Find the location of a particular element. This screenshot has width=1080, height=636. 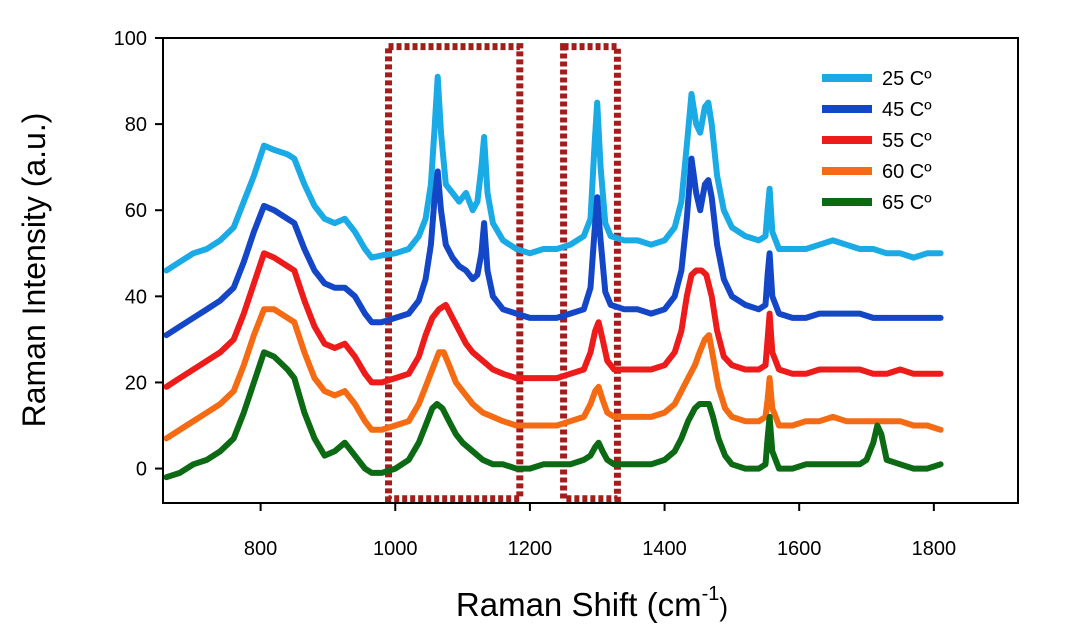

legend-label-1: 25 Cº is located at coordinates (907, 79).